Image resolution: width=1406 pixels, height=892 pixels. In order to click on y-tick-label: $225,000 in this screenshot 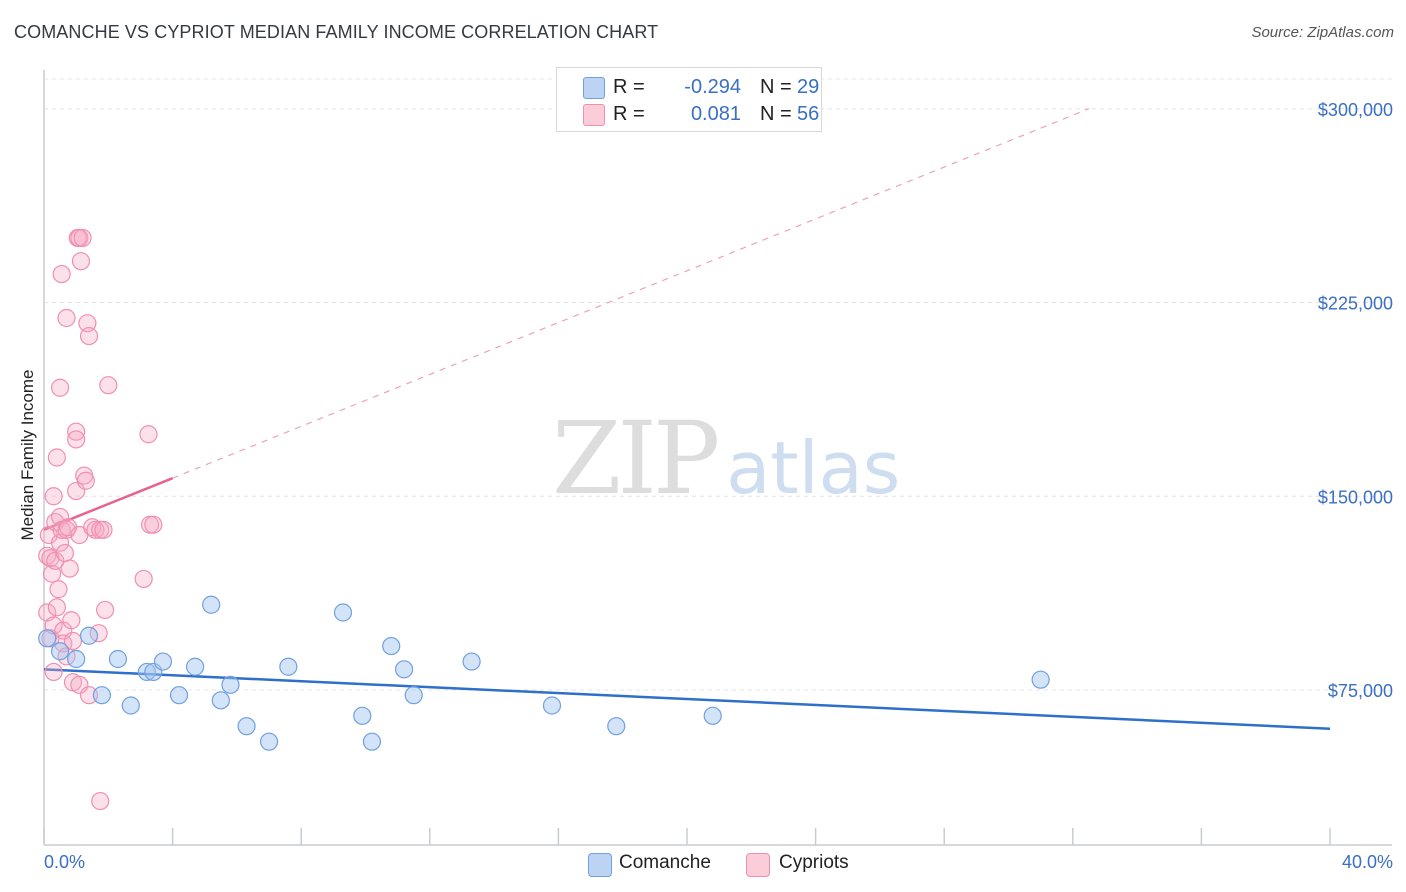, I will do `click(1355, 304)`.